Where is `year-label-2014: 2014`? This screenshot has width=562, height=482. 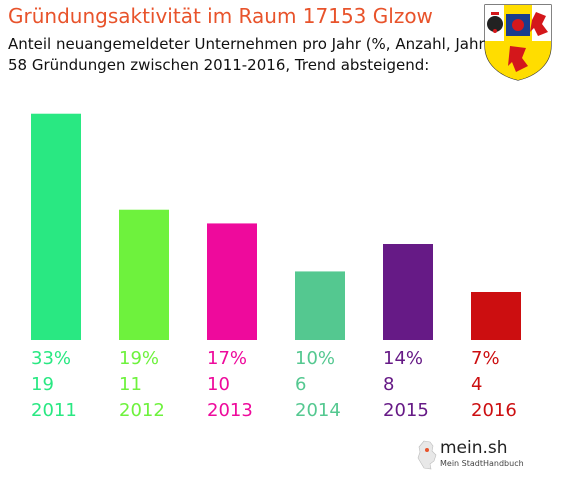 year-label-2014: 2014 is located at coordinates (318, 410).